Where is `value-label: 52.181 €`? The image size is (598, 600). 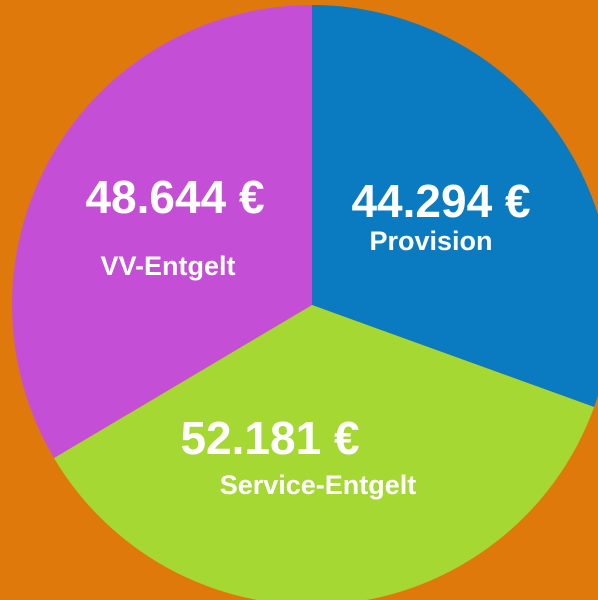 value-label: 52.181 € is located at coordinates (269, 438).